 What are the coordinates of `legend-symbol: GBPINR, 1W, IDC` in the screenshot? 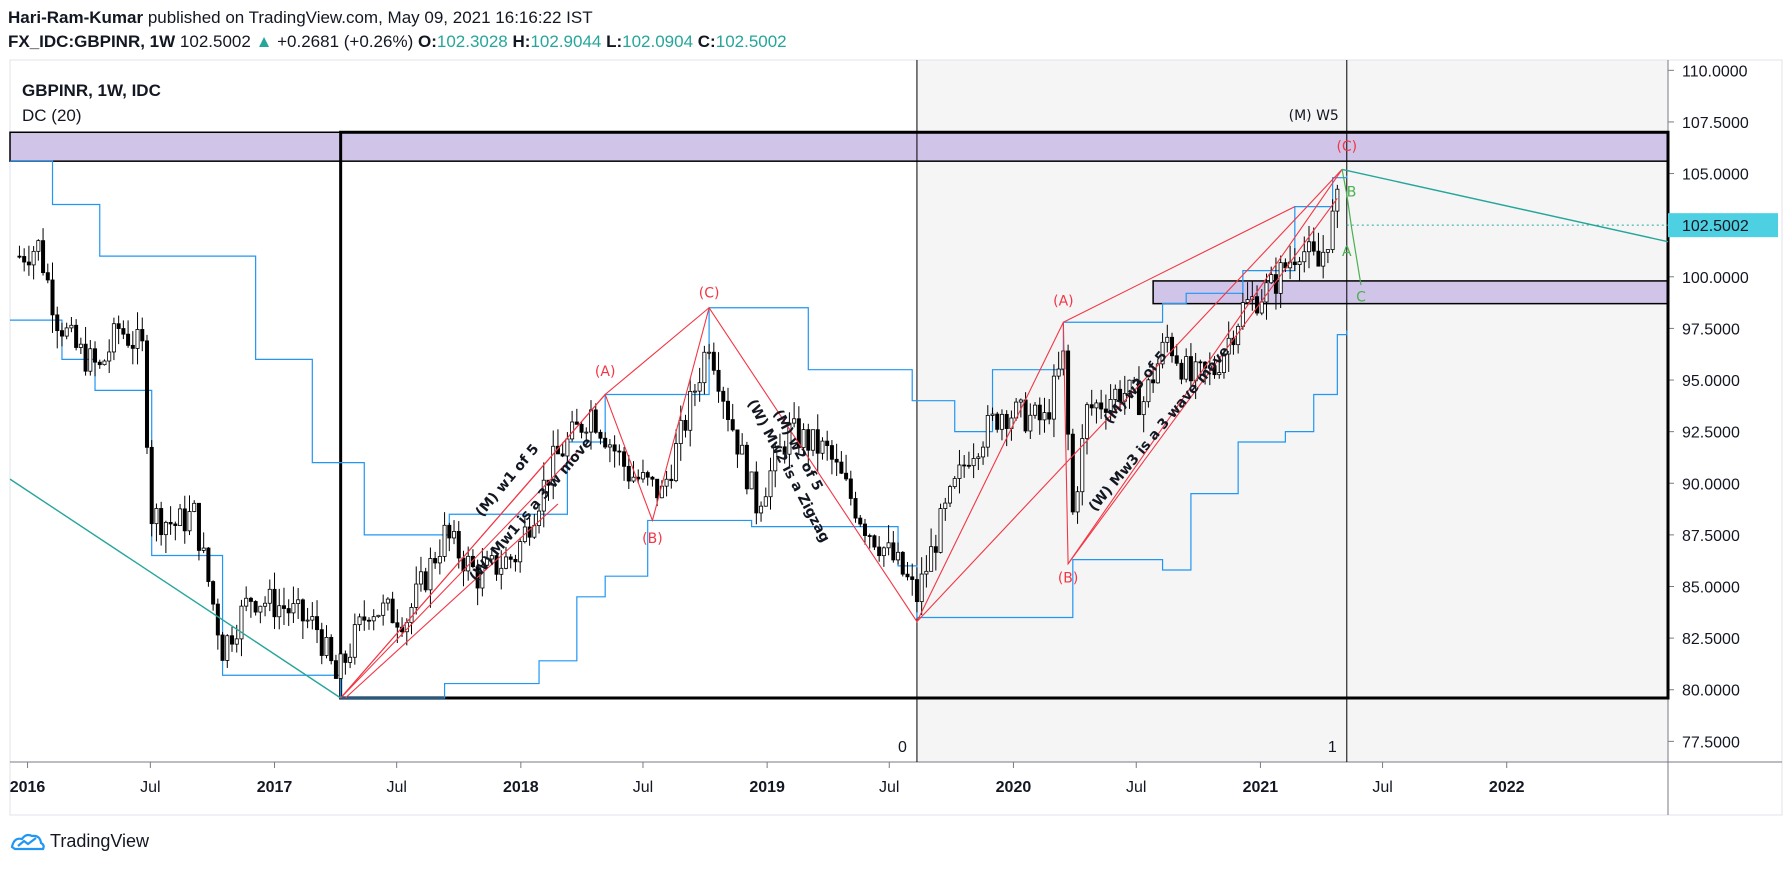 It's located at (91, 90).